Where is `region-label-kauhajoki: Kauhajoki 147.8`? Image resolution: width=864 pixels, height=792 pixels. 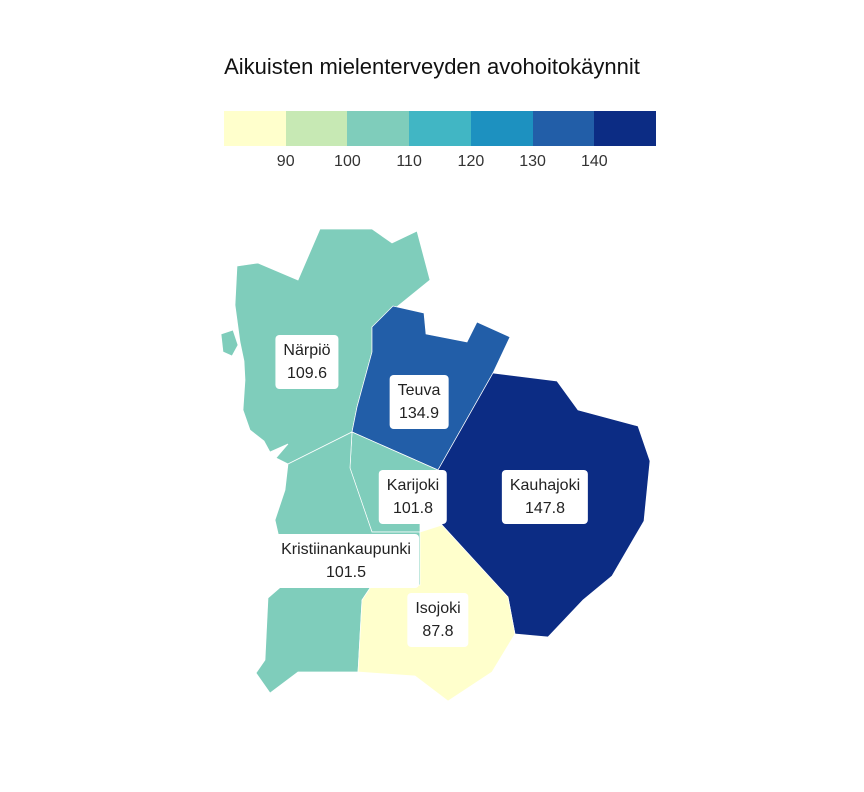 region-label-kauhajoki: Kauhajoki 147.8 is located at coordinates (545, 497).